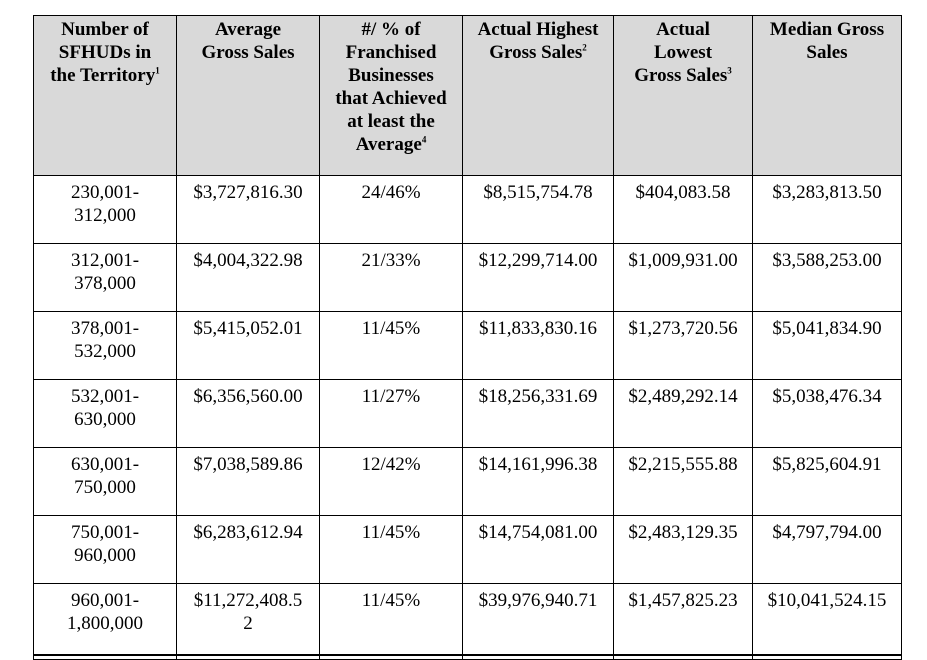  Describe the element at coordinates (538, 549) in the screenshot. I see `cell-highest: $14,754,081.00` at that location.